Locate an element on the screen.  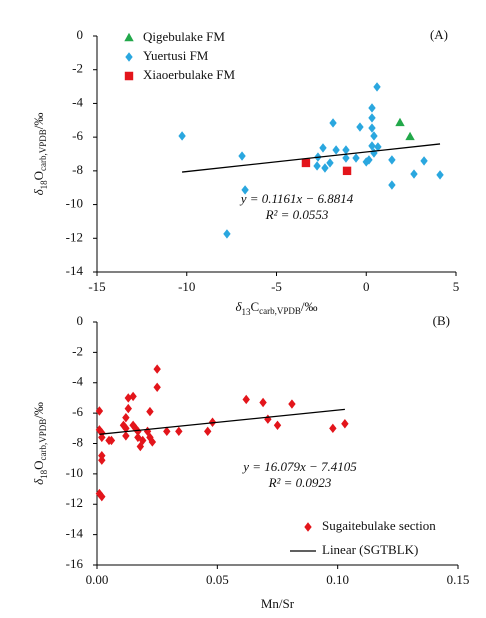
panel-label: (B) is located at coordinates (441, 320).